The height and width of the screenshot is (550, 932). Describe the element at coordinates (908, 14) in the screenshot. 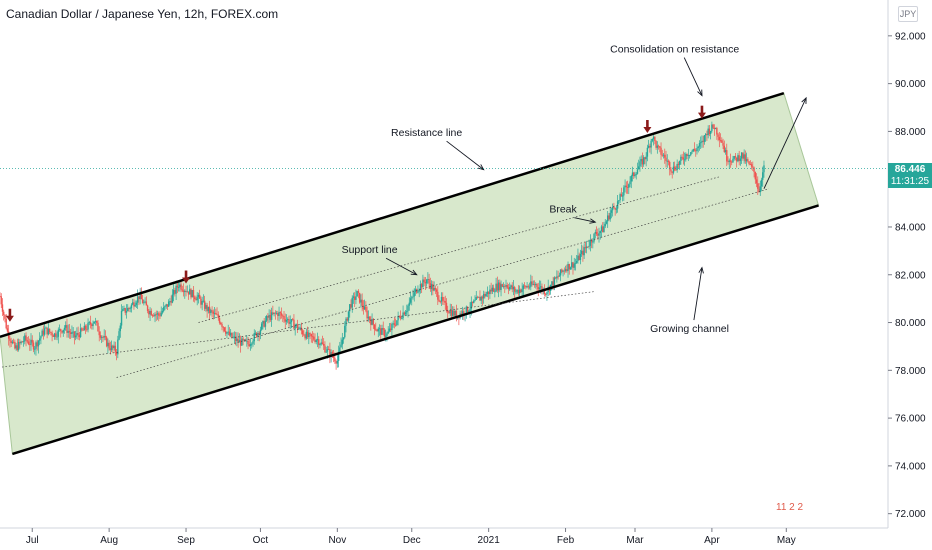

I see `currency-unit-badge: JPY` at that location.